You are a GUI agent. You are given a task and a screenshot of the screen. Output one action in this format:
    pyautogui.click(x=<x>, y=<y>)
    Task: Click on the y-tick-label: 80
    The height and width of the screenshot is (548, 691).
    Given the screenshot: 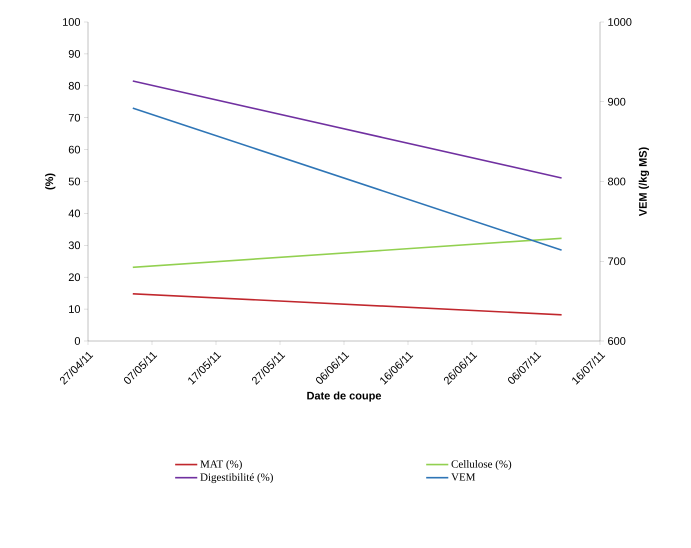 What is the action you would take?
    pyautogui.click(x=74, y=86)
    